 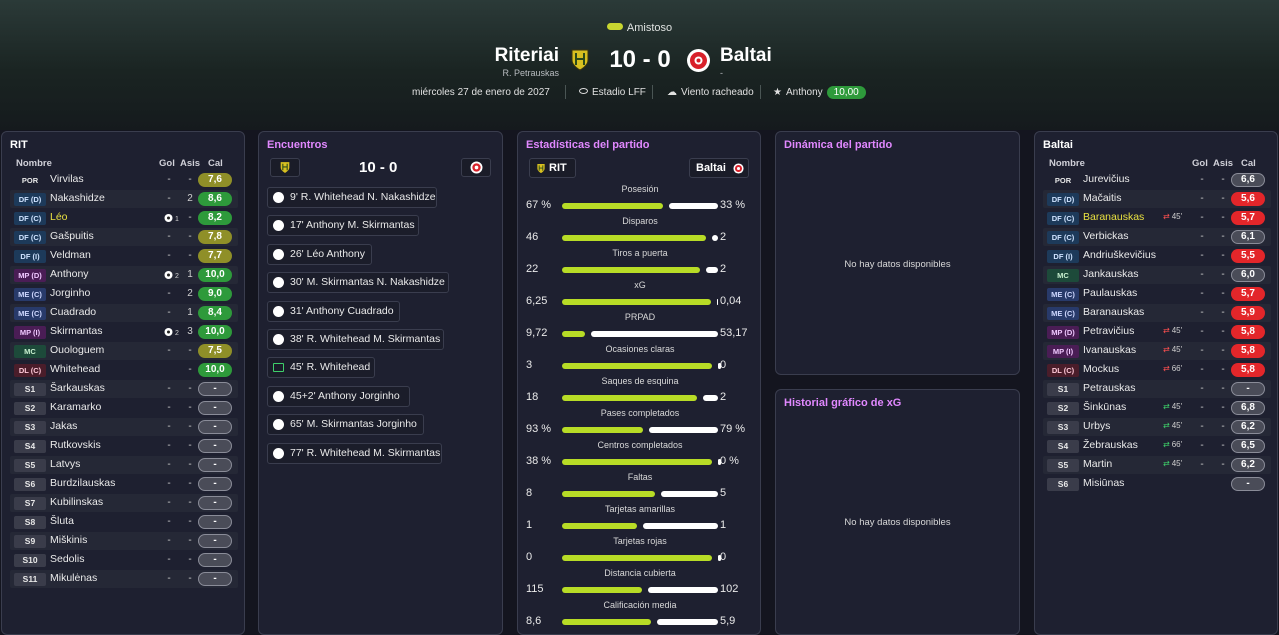 I want to click on player-name: Šinkūnas, so click(x=1105, y=407).